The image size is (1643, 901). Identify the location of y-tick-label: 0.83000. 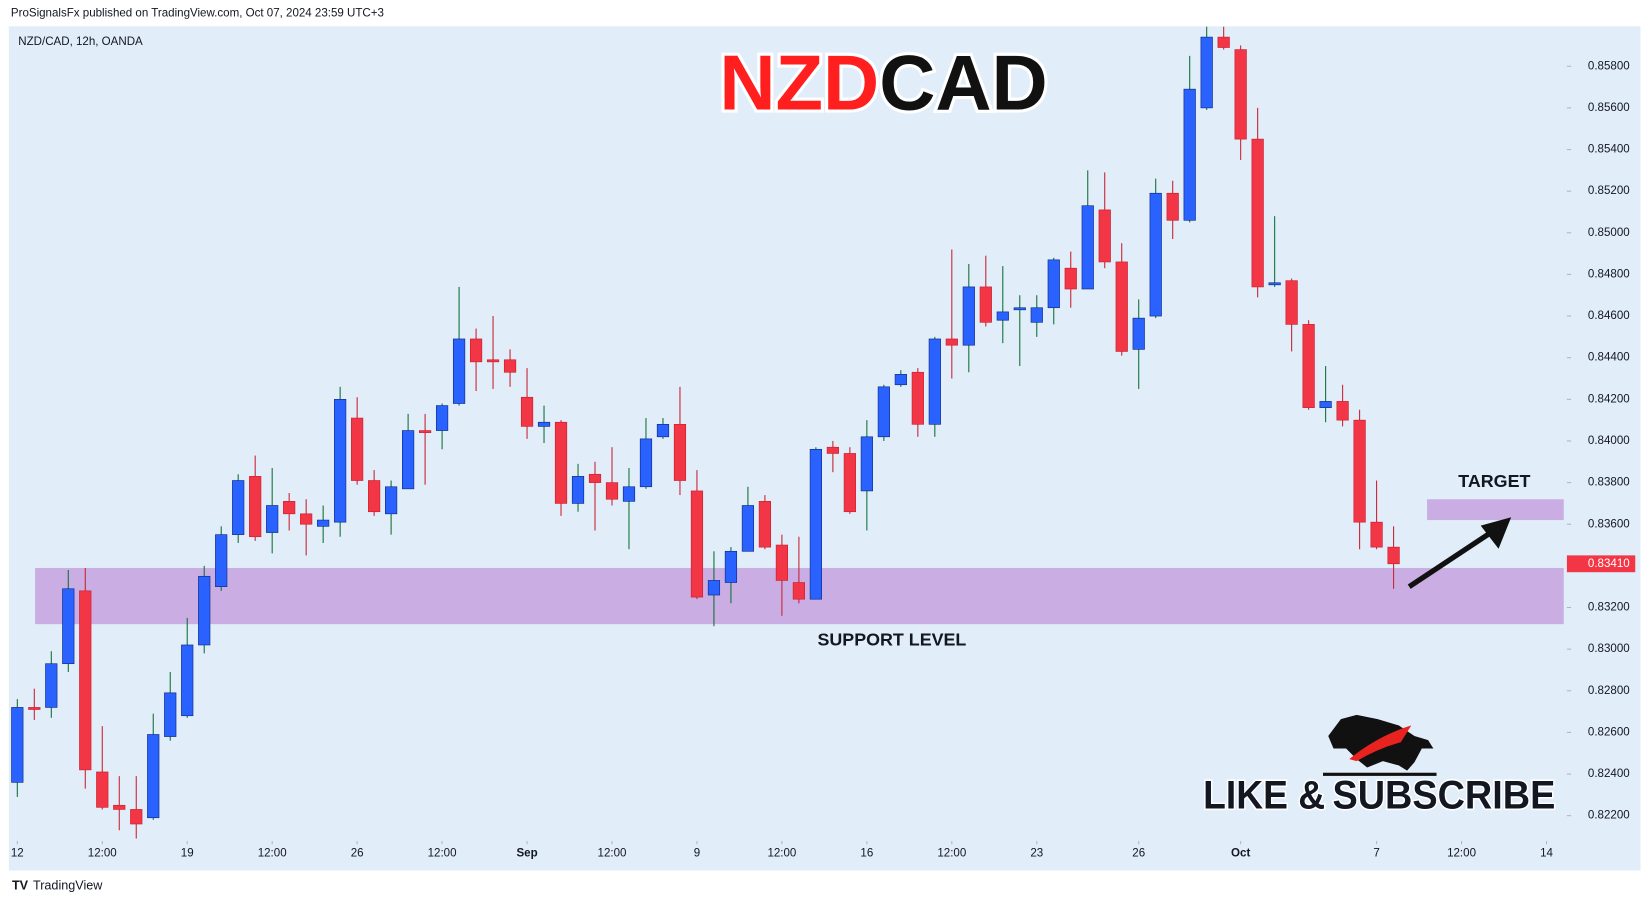
(1609, 649).